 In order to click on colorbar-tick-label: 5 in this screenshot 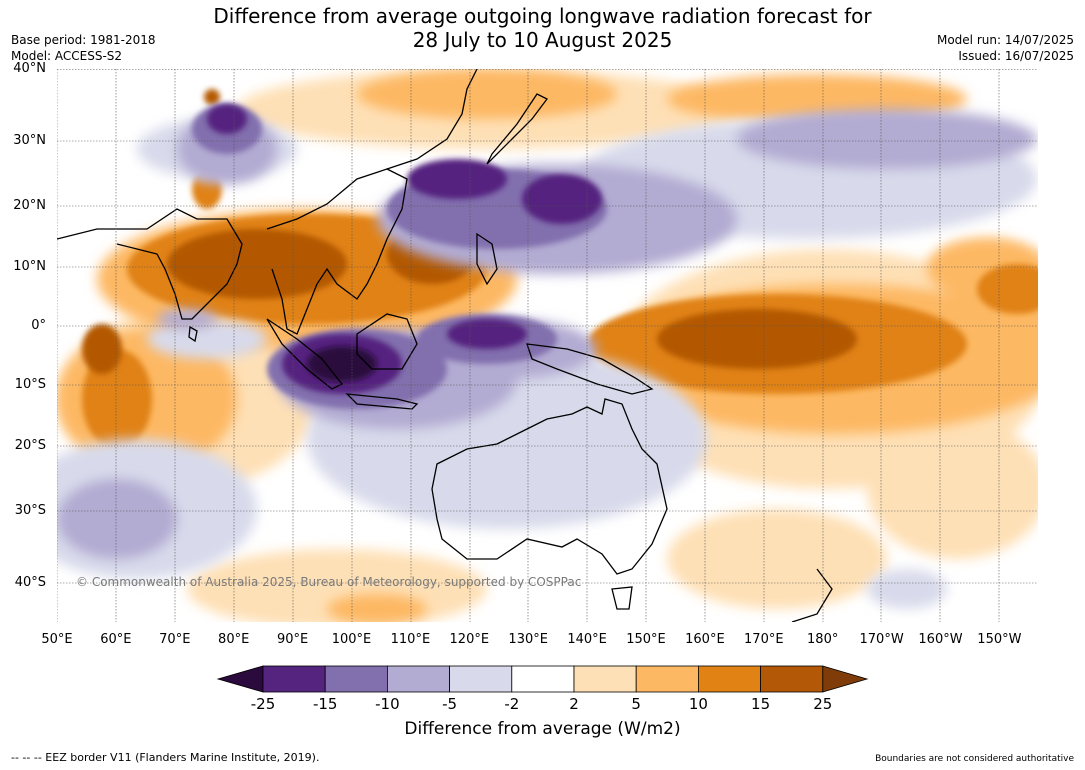, I will do `click(636, 704)`.